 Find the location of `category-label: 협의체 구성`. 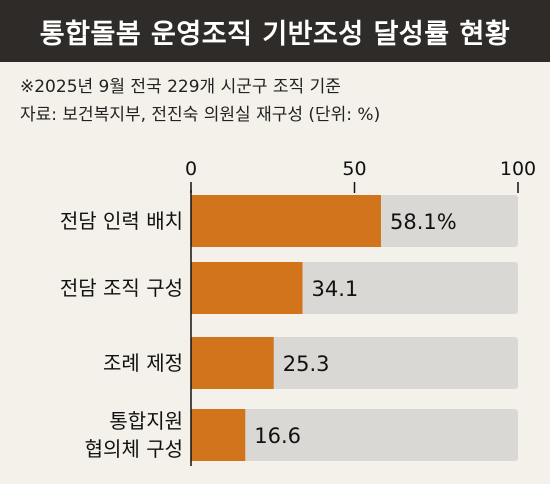

category-label: 협의체 구성 is located at coordinates (134, 449).